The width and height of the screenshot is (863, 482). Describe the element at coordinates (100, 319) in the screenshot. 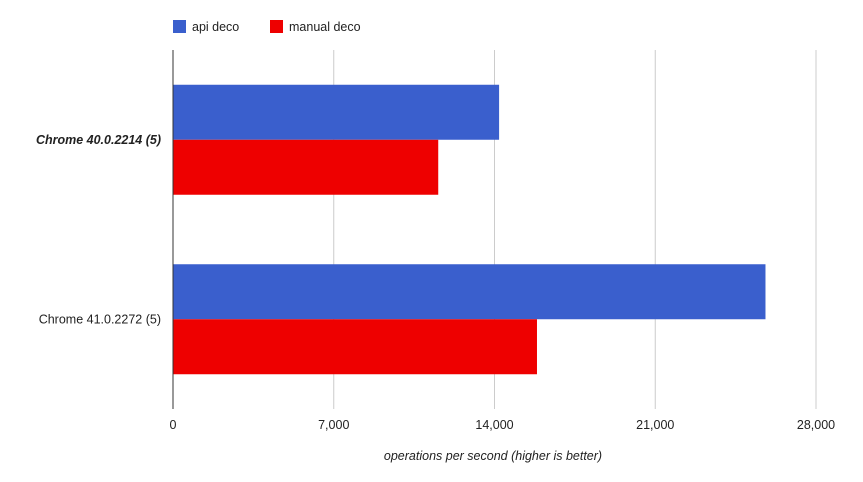

I see `category-label-2: Chrome 41.0.2272 (5)` at that location.